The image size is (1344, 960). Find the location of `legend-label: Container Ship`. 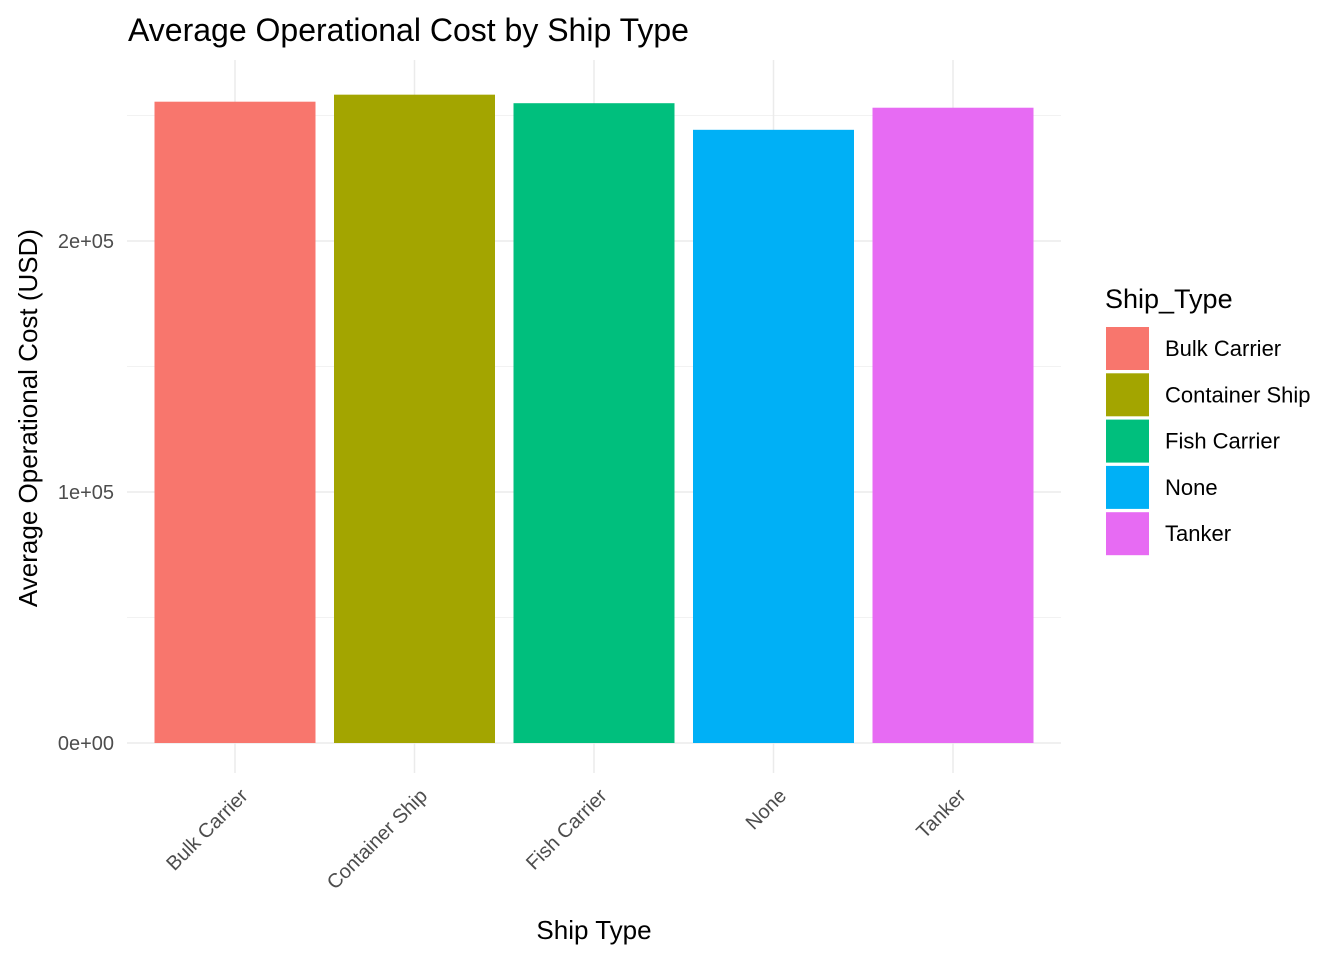

legend-label: Container Ship is located at coordinates (1238, 394).